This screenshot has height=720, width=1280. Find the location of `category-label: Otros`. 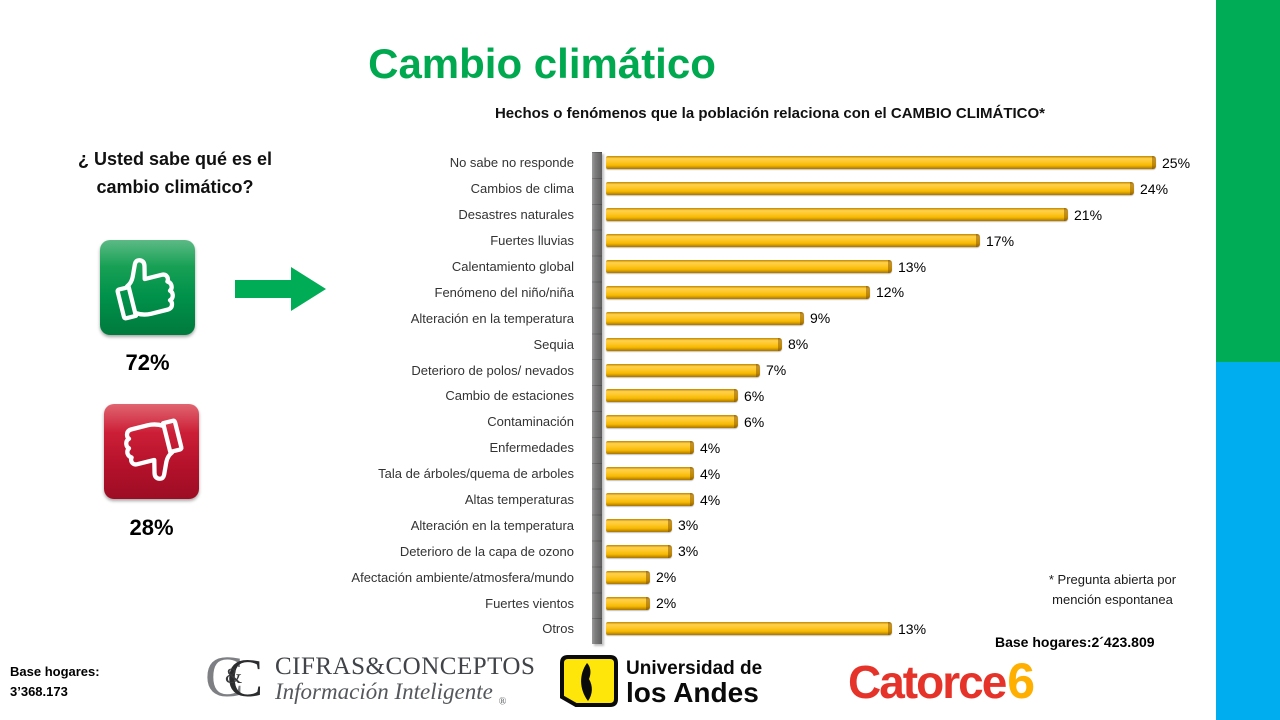

category-label: Otros is located at coordinates (558, 629).